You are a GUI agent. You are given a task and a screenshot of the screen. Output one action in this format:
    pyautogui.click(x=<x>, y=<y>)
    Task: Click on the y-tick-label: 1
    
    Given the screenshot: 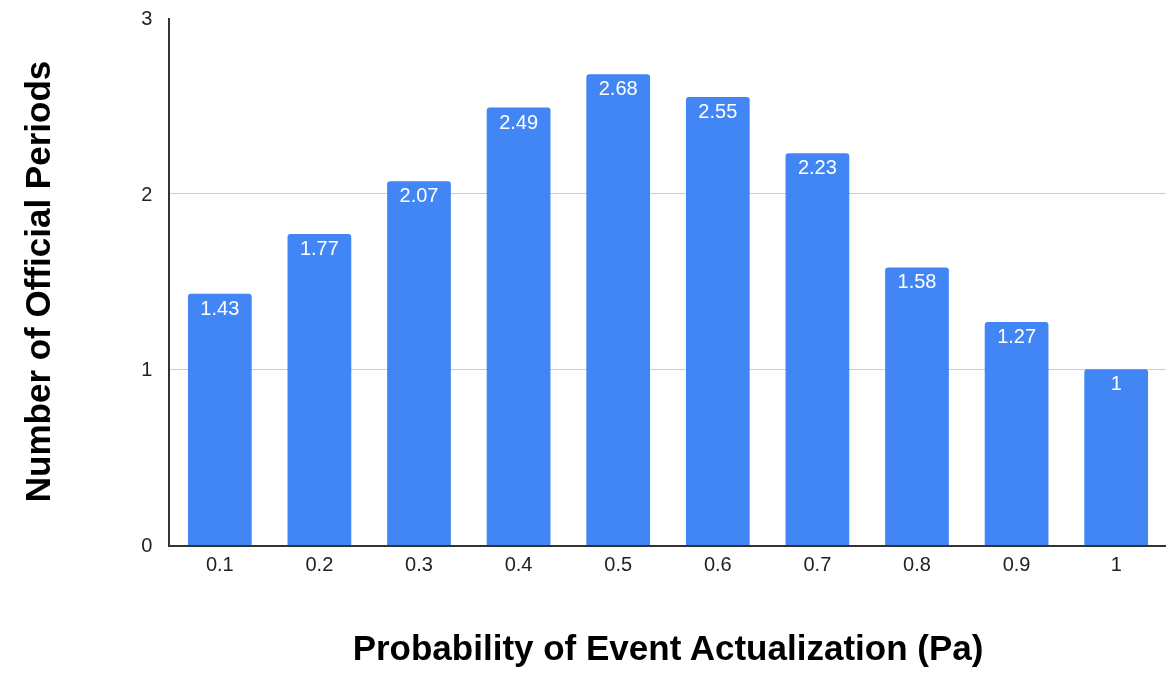 What is the action you would take?
    pyautogui.click(x=147, y=369)
    